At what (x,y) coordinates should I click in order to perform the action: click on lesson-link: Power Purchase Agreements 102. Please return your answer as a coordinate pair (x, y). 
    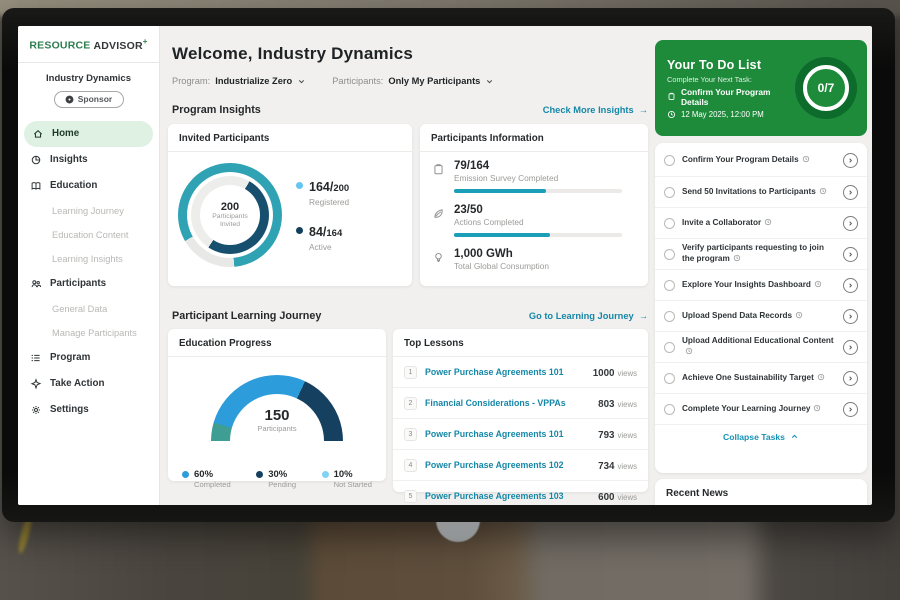
    Looking at the image, I should click on (494, 465).